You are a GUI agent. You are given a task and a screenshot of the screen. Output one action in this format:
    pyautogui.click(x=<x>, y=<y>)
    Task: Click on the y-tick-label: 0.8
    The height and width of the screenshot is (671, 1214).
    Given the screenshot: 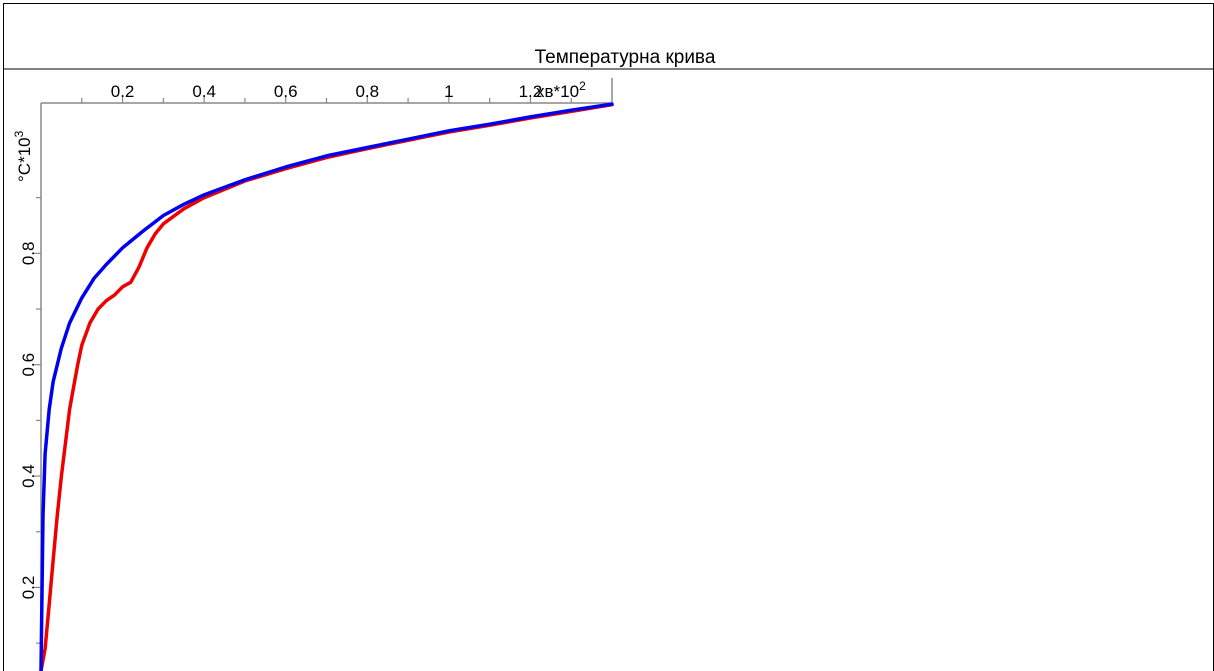 What is the action you would take?
    pyautogui.click(x=28, y=254)
    